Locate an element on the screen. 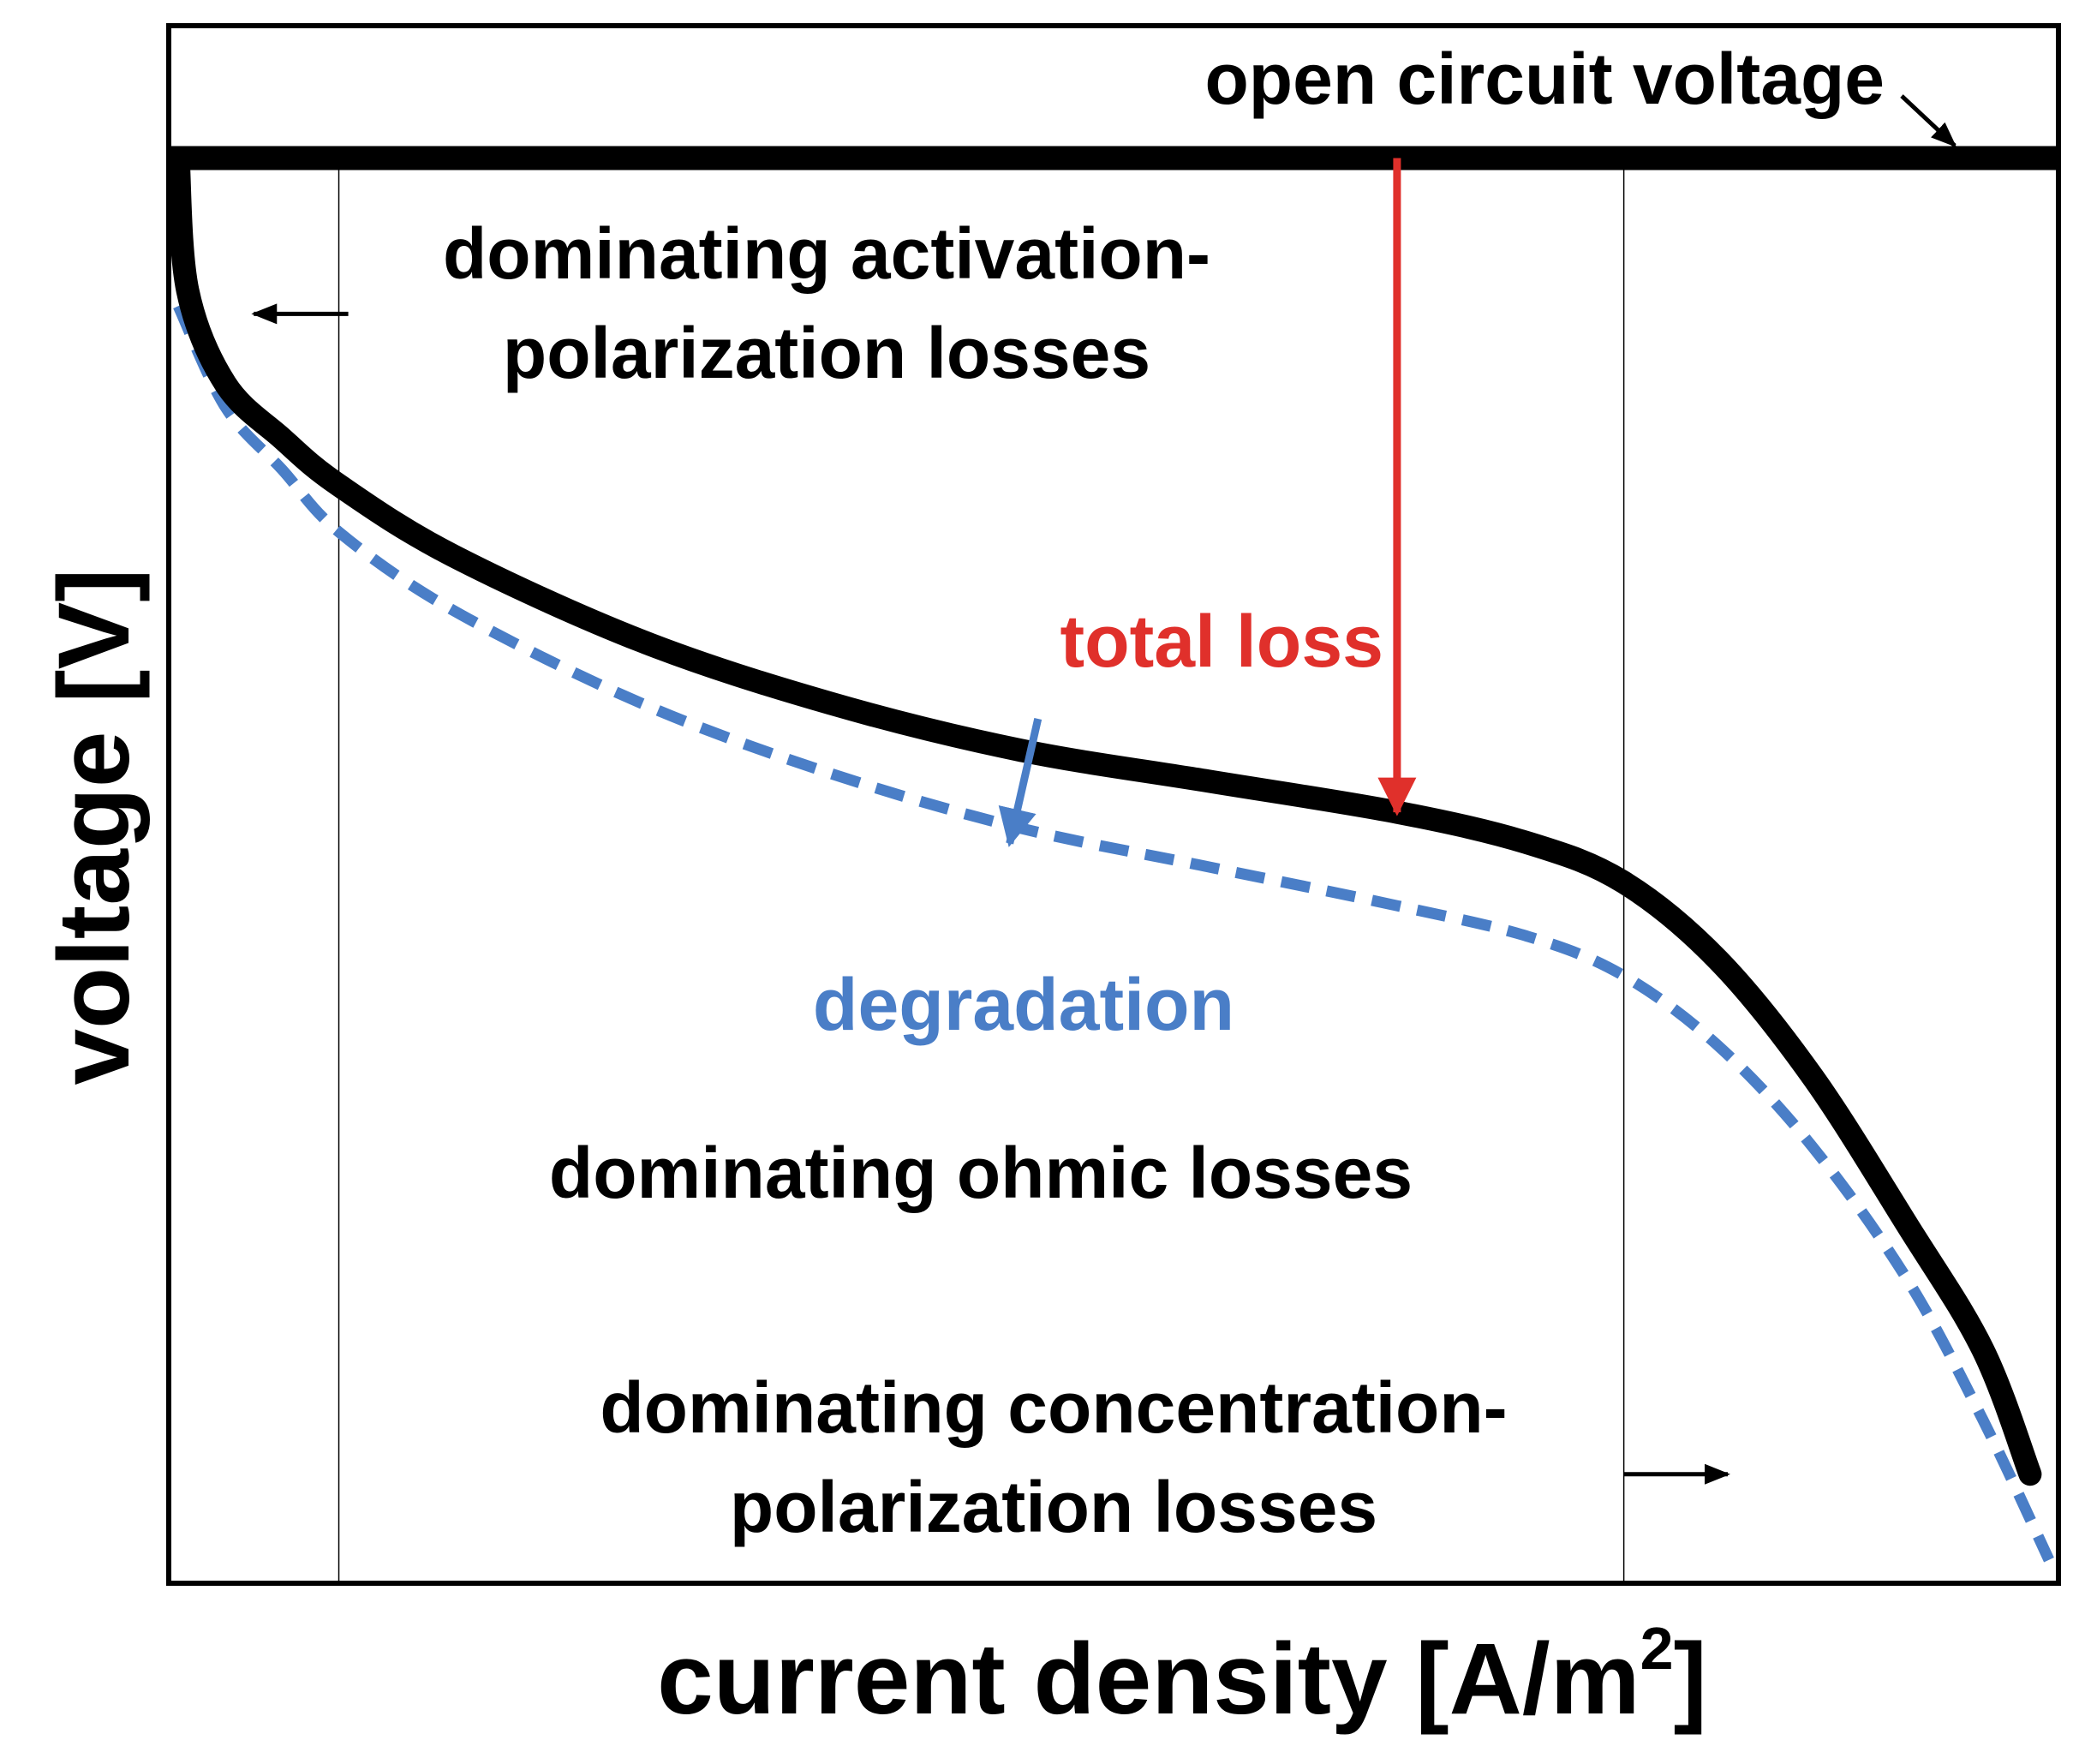 The image size is (2079, 1764). x-axis-label-superscript: 2 is located at coordinates (1657, 1648).